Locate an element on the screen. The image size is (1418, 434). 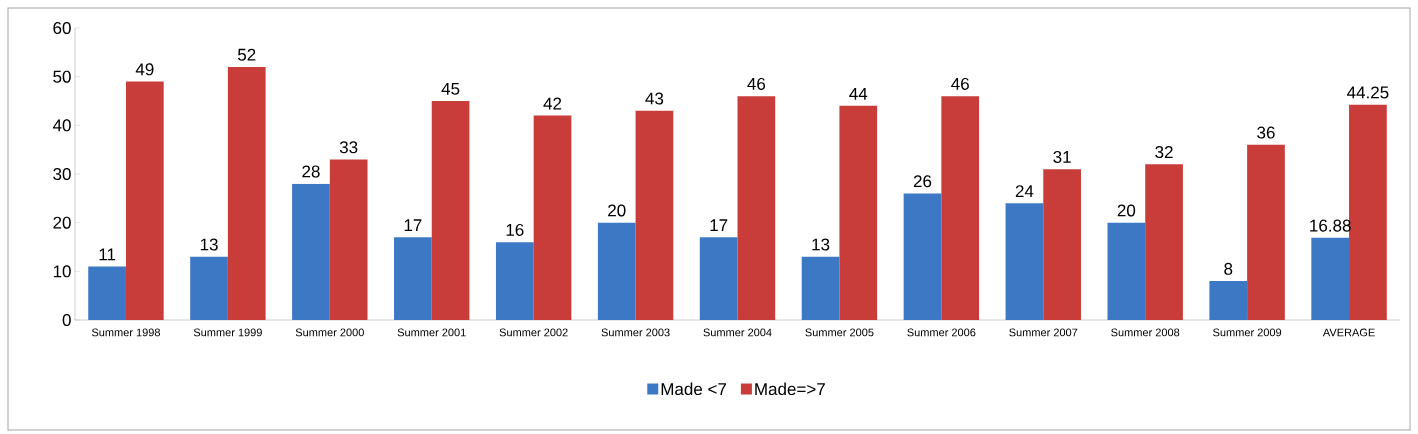
x-tick-label: Summer 2000 is located at coordinates (329, 332).